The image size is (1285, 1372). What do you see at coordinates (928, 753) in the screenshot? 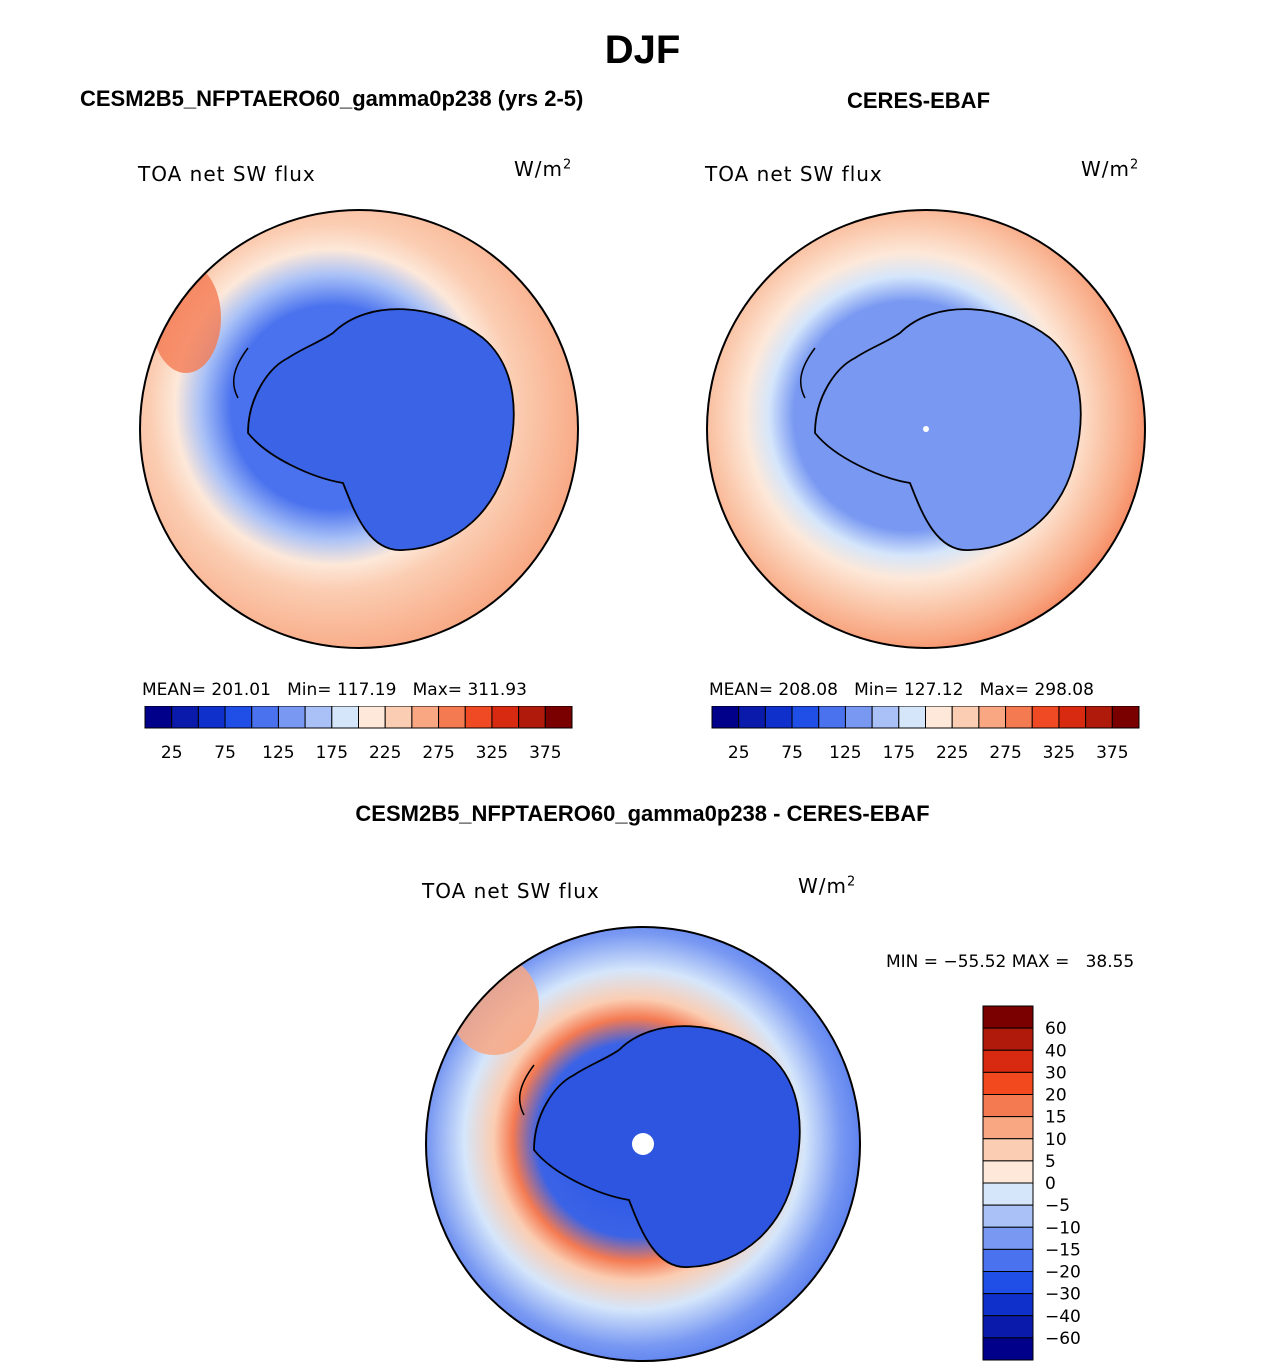
I see `panel-2-colorbar-ticks: 25 75 125 175 225 275 325 375` at bounding box center [928, 753].